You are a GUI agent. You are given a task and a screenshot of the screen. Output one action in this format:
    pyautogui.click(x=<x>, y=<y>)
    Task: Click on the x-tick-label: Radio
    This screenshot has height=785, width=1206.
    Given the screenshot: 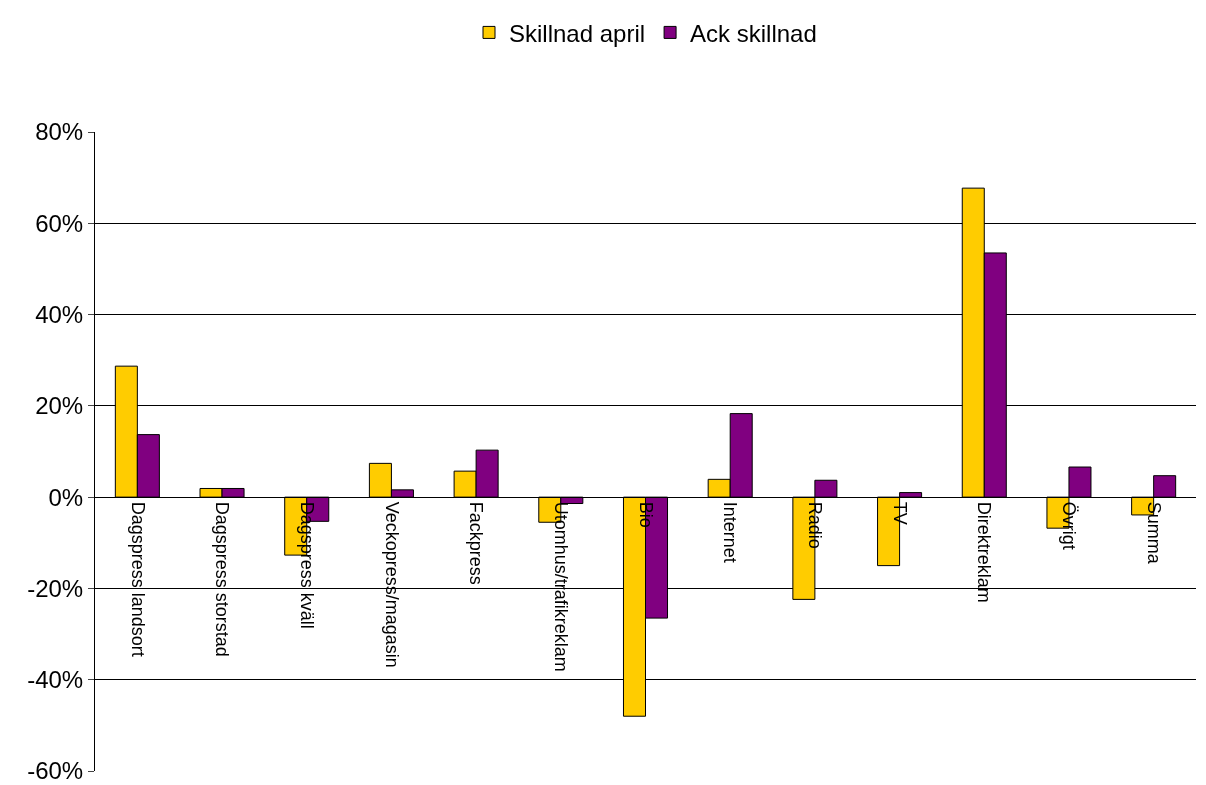 What is the action you would take?
    pyautogui.click(x=815, y=525)
    